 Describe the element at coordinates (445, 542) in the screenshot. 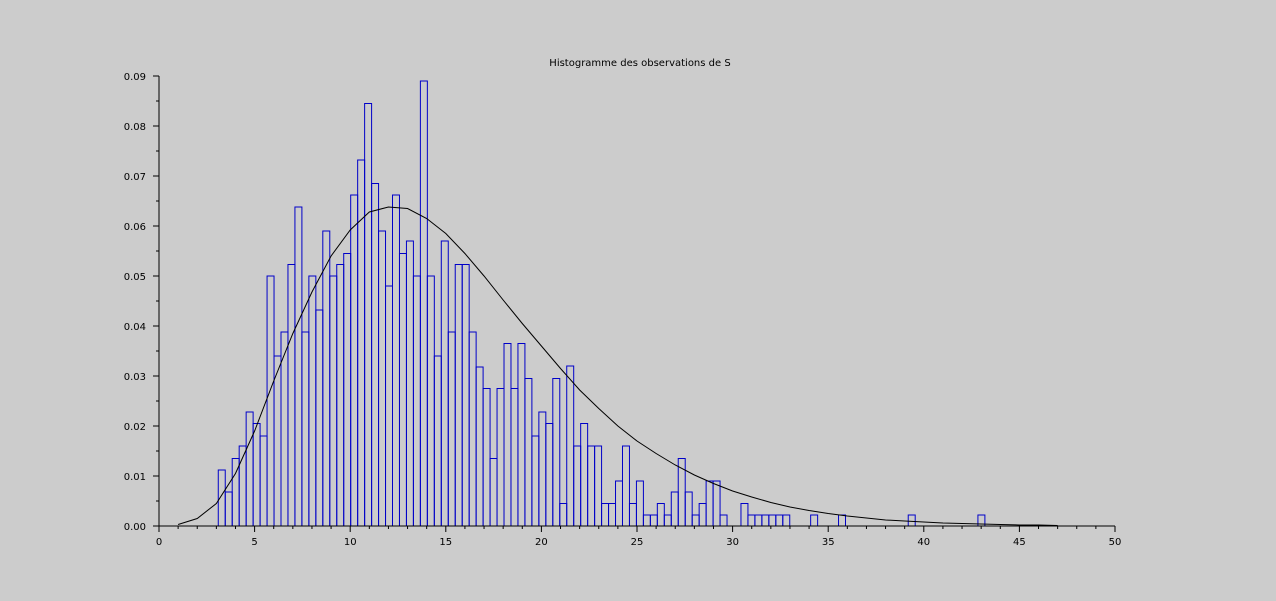

I see `x-tick-label: 15` at that location.